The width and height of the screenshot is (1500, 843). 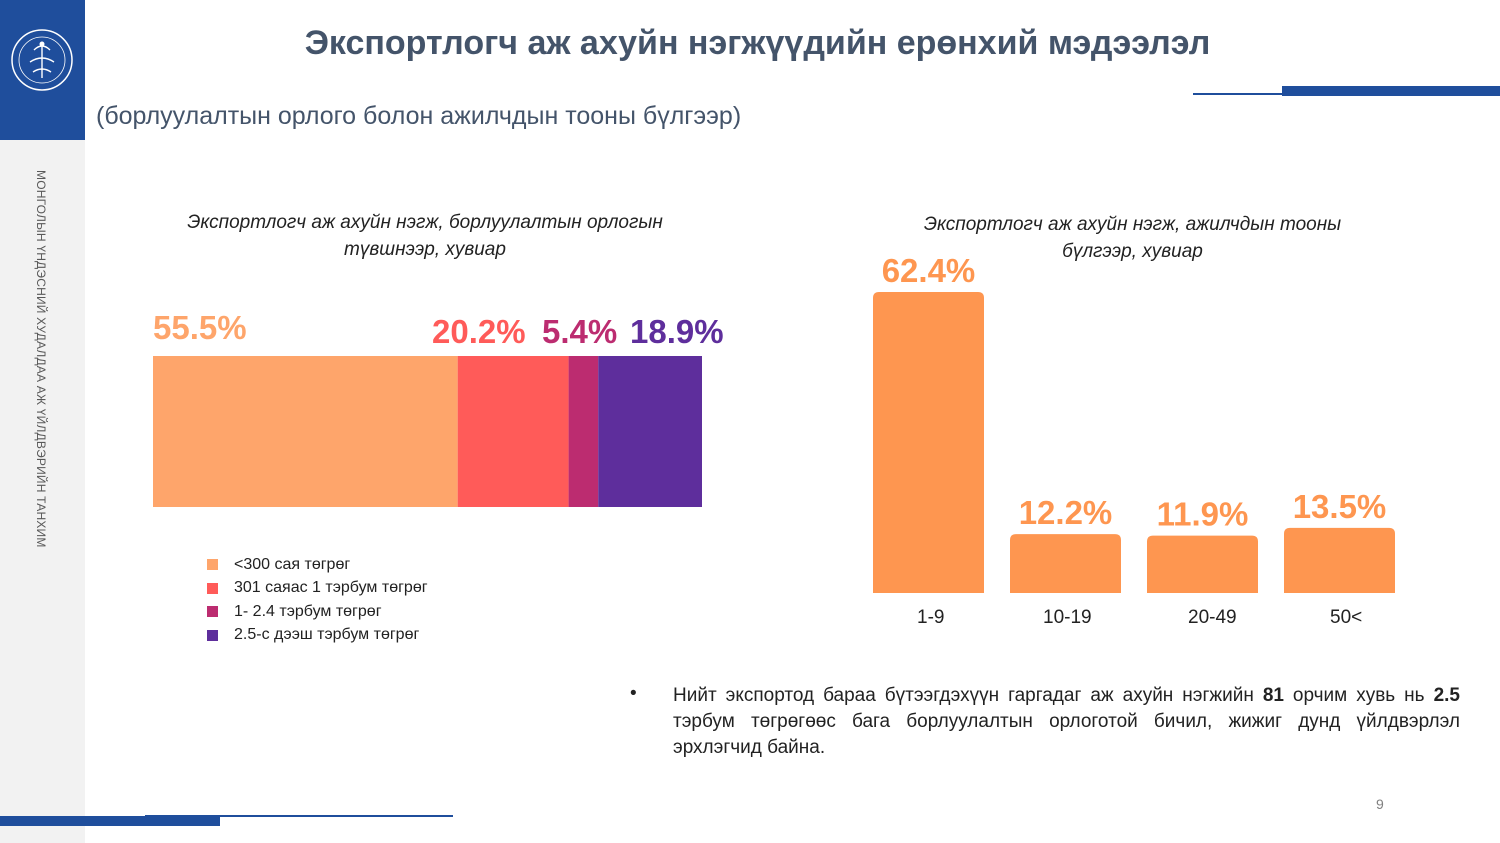 I want to click on header-accent-bar, so click(x=1391, y=91).